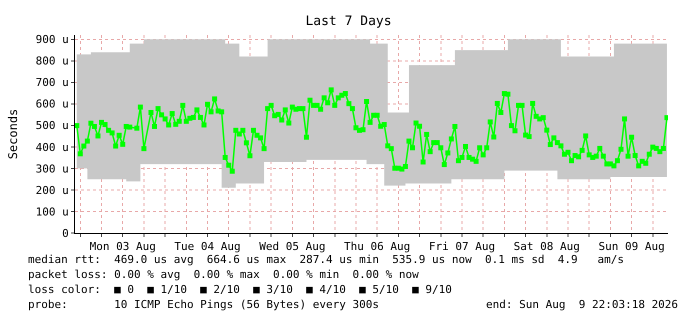  I want to click on y-tick-label: 700 u, so click(52, 83).